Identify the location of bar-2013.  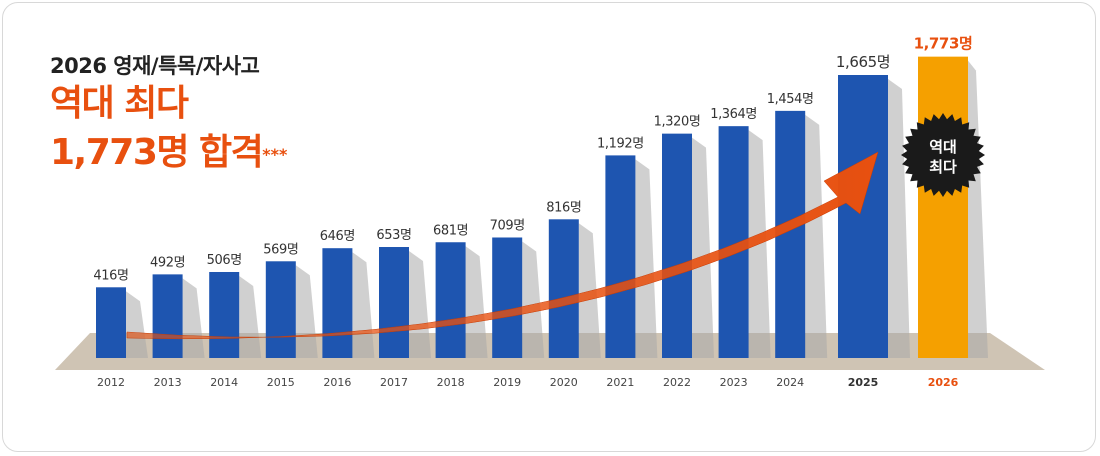
(167, 316).